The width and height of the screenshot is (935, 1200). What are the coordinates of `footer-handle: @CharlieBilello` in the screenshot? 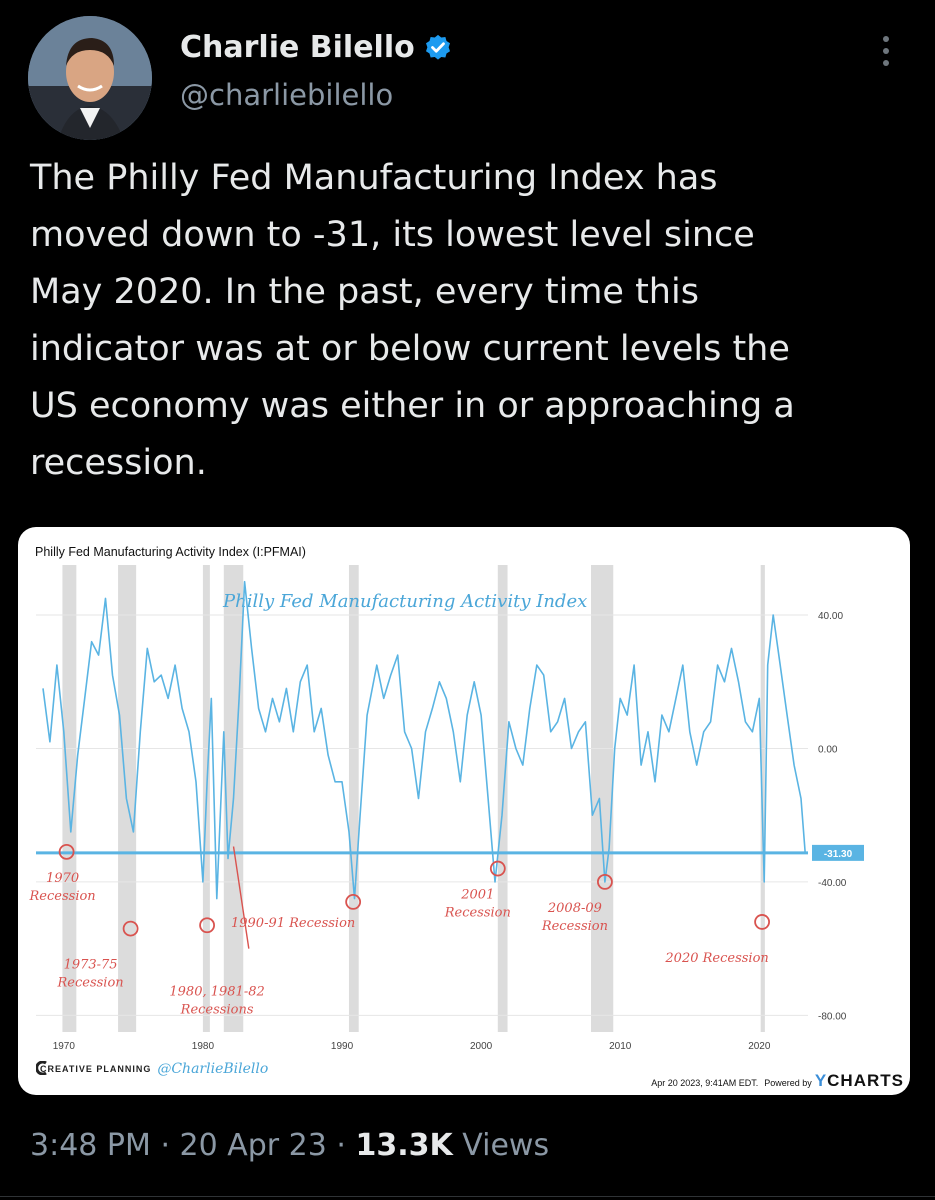 It's located at (213, 1069).